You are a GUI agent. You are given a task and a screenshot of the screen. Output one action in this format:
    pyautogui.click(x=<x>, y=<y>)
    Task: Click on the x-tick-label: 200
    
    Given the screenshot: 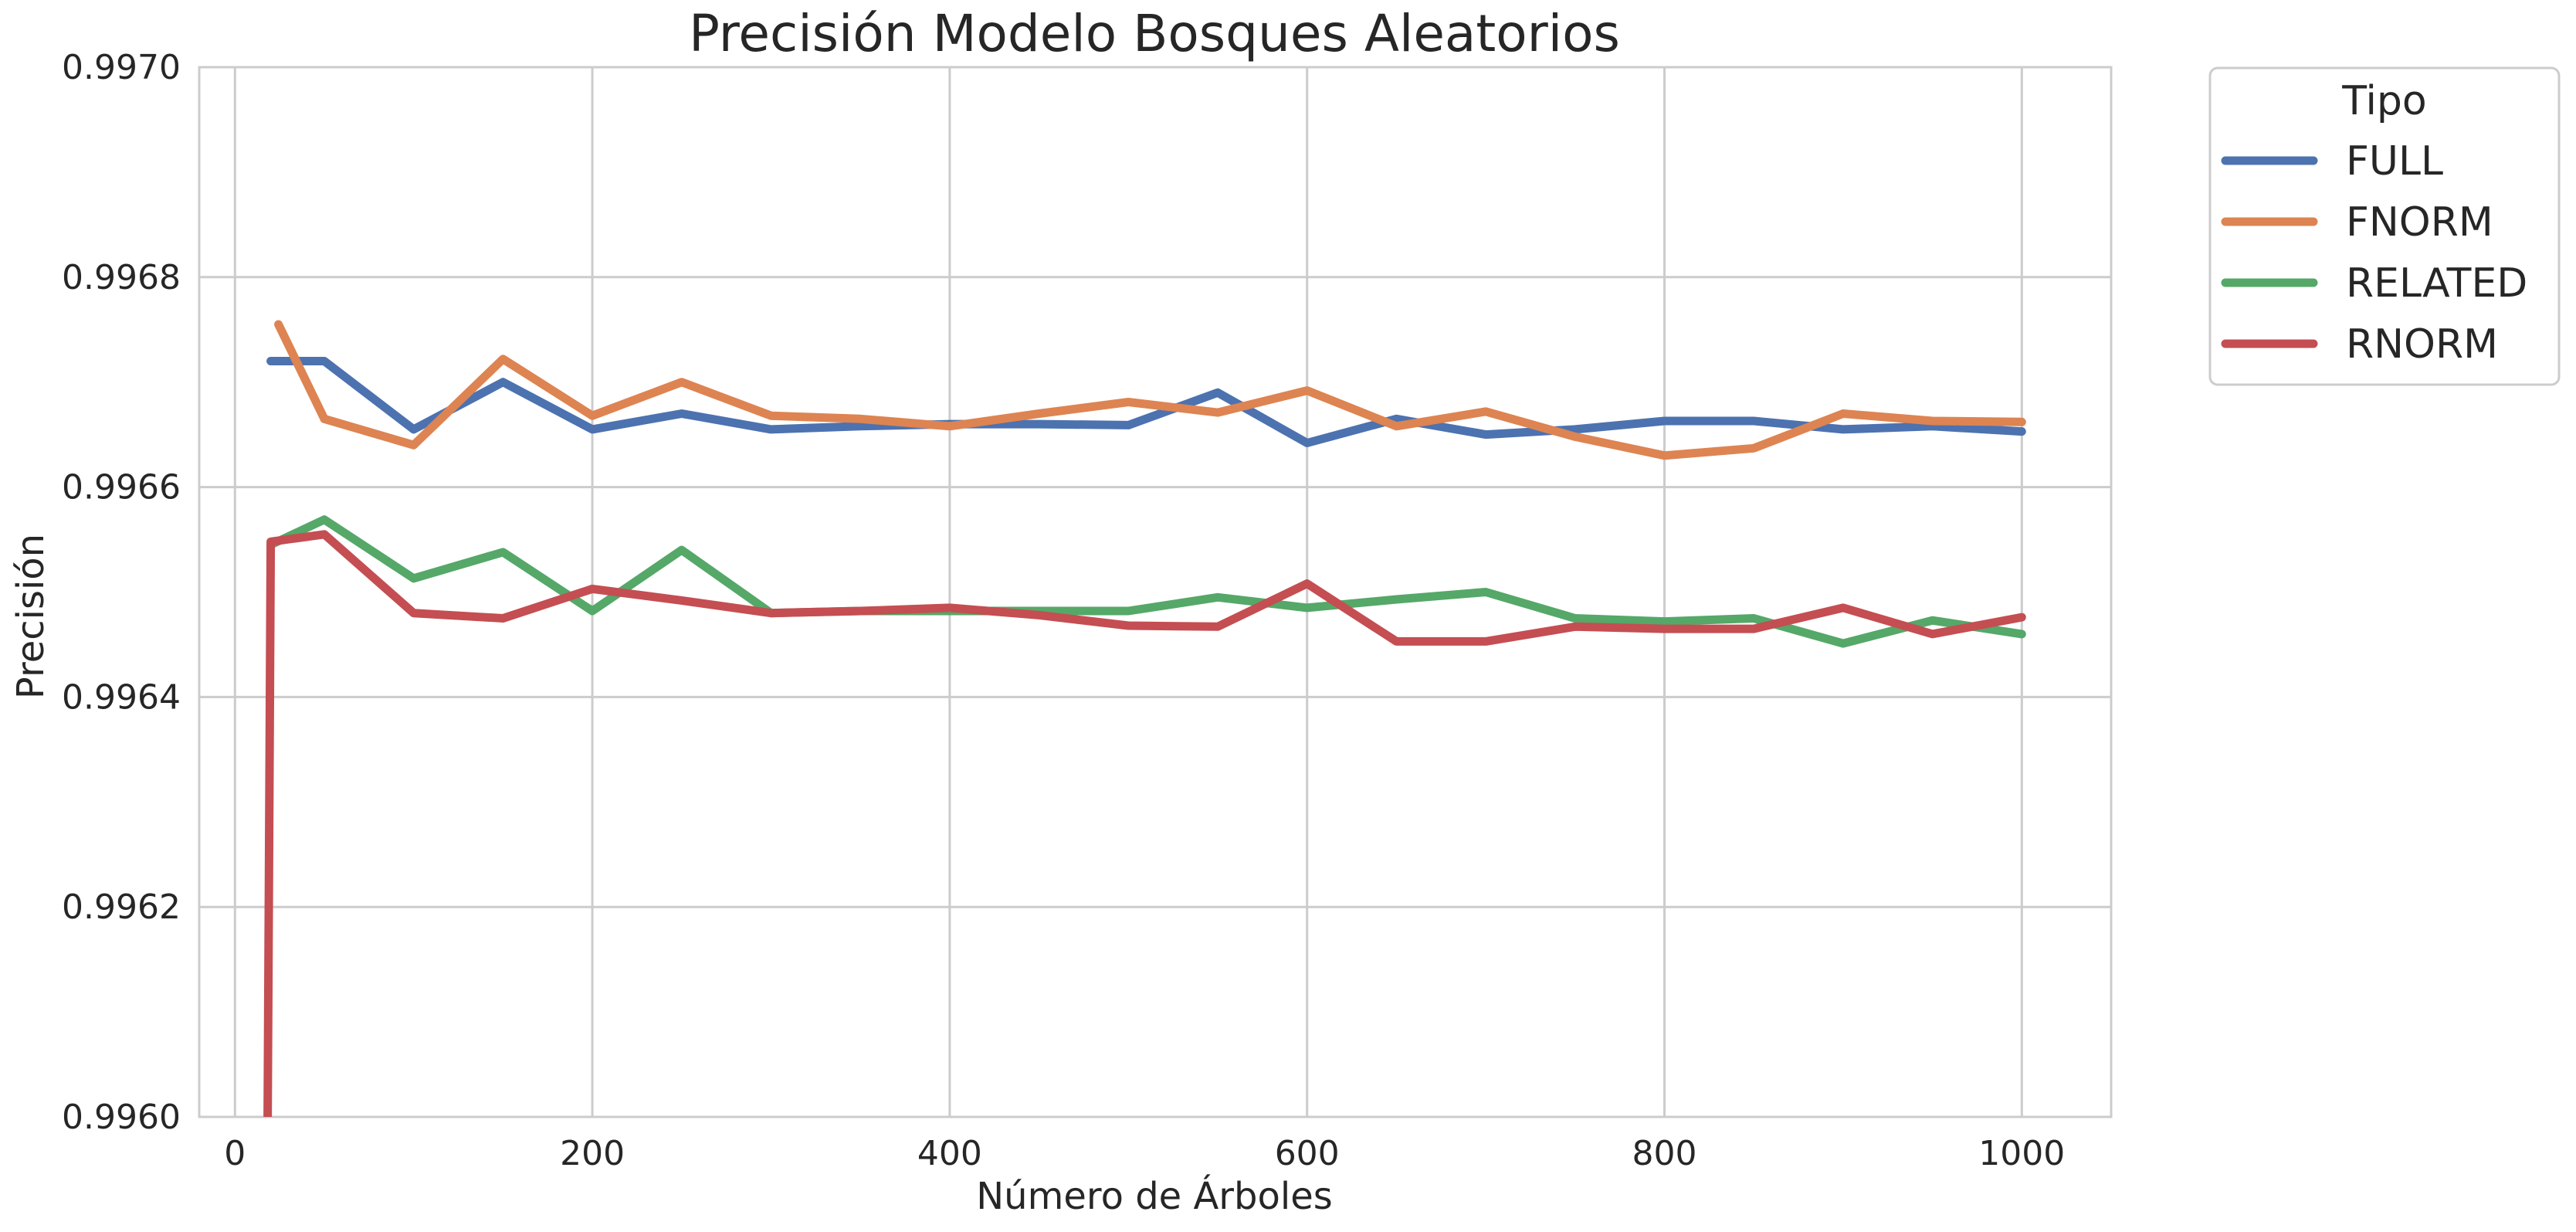 What is the action you would take?
    pyautogui.click(x=592, y=1153)
    